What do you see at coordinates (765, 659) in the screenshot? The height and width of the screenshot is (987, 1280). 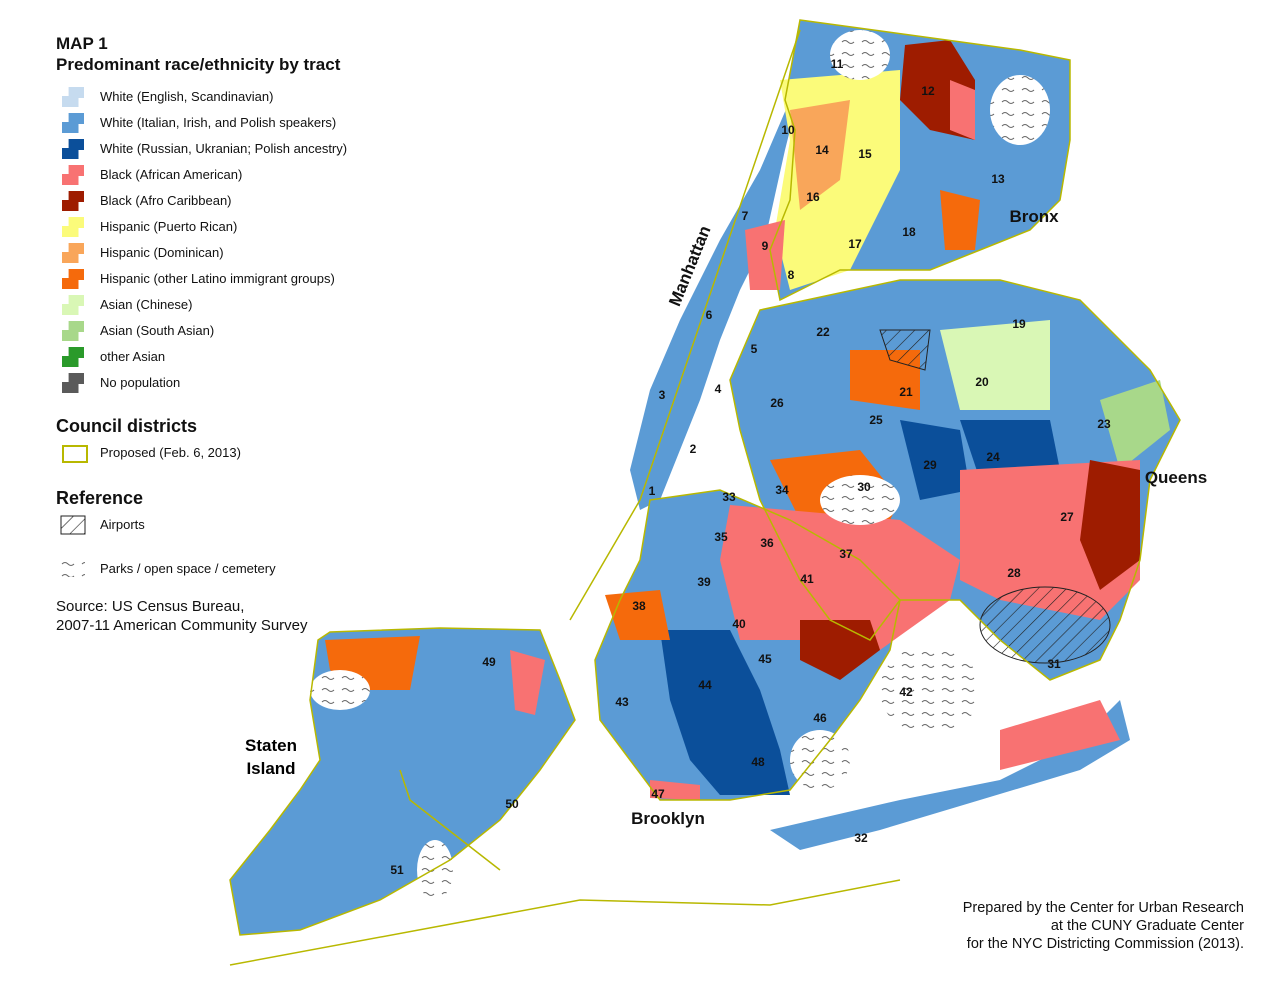 I see `district-label: 45` at bounding box center [765, 659].